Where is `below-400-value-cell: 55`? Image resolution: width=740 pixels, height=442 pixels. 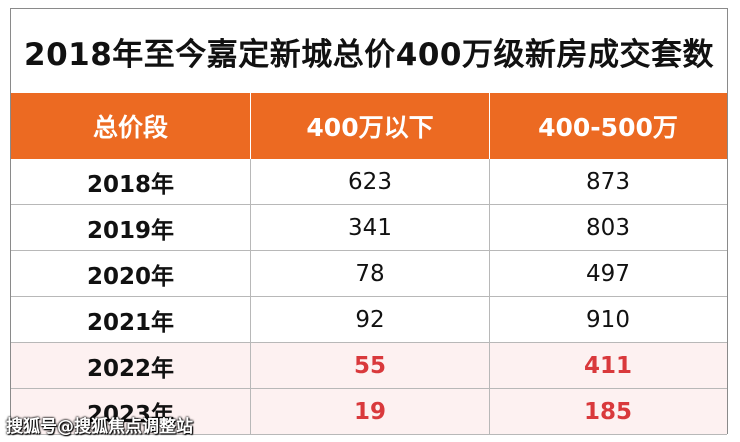
below-400-value-cell: 55 is located at coordinates (370, 365).